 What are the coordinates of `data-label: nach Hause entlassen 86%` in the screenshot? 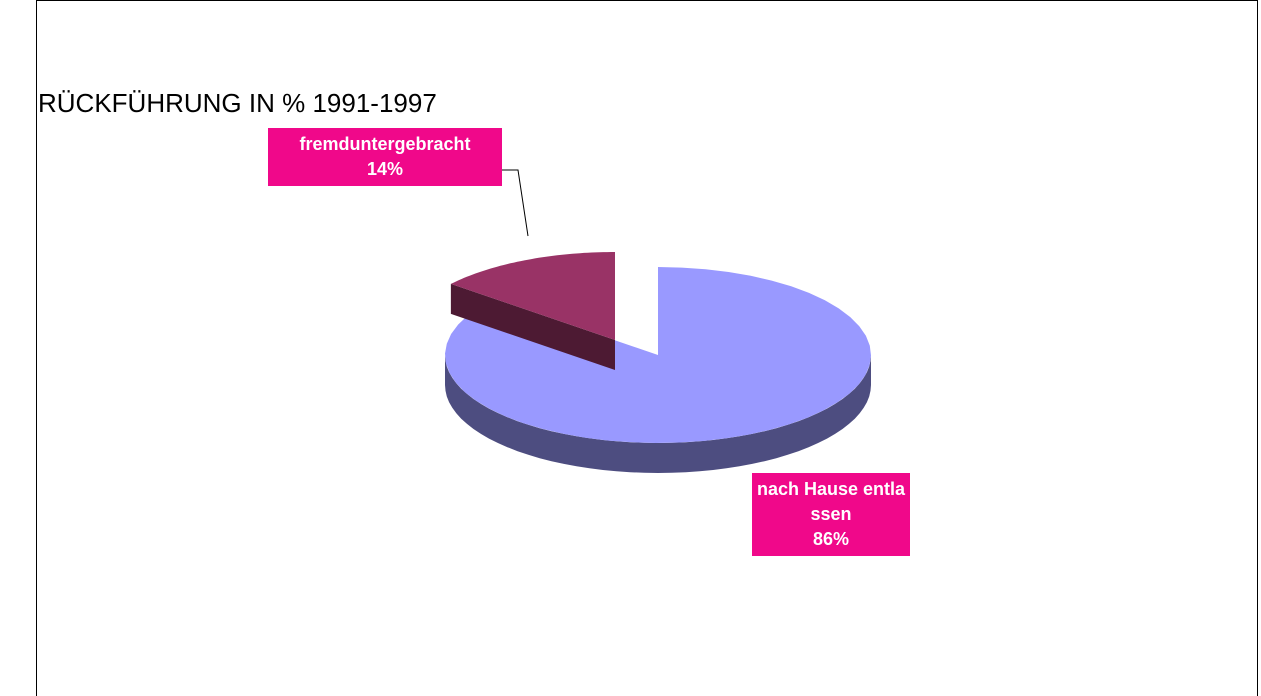 It's located at (831, 514).